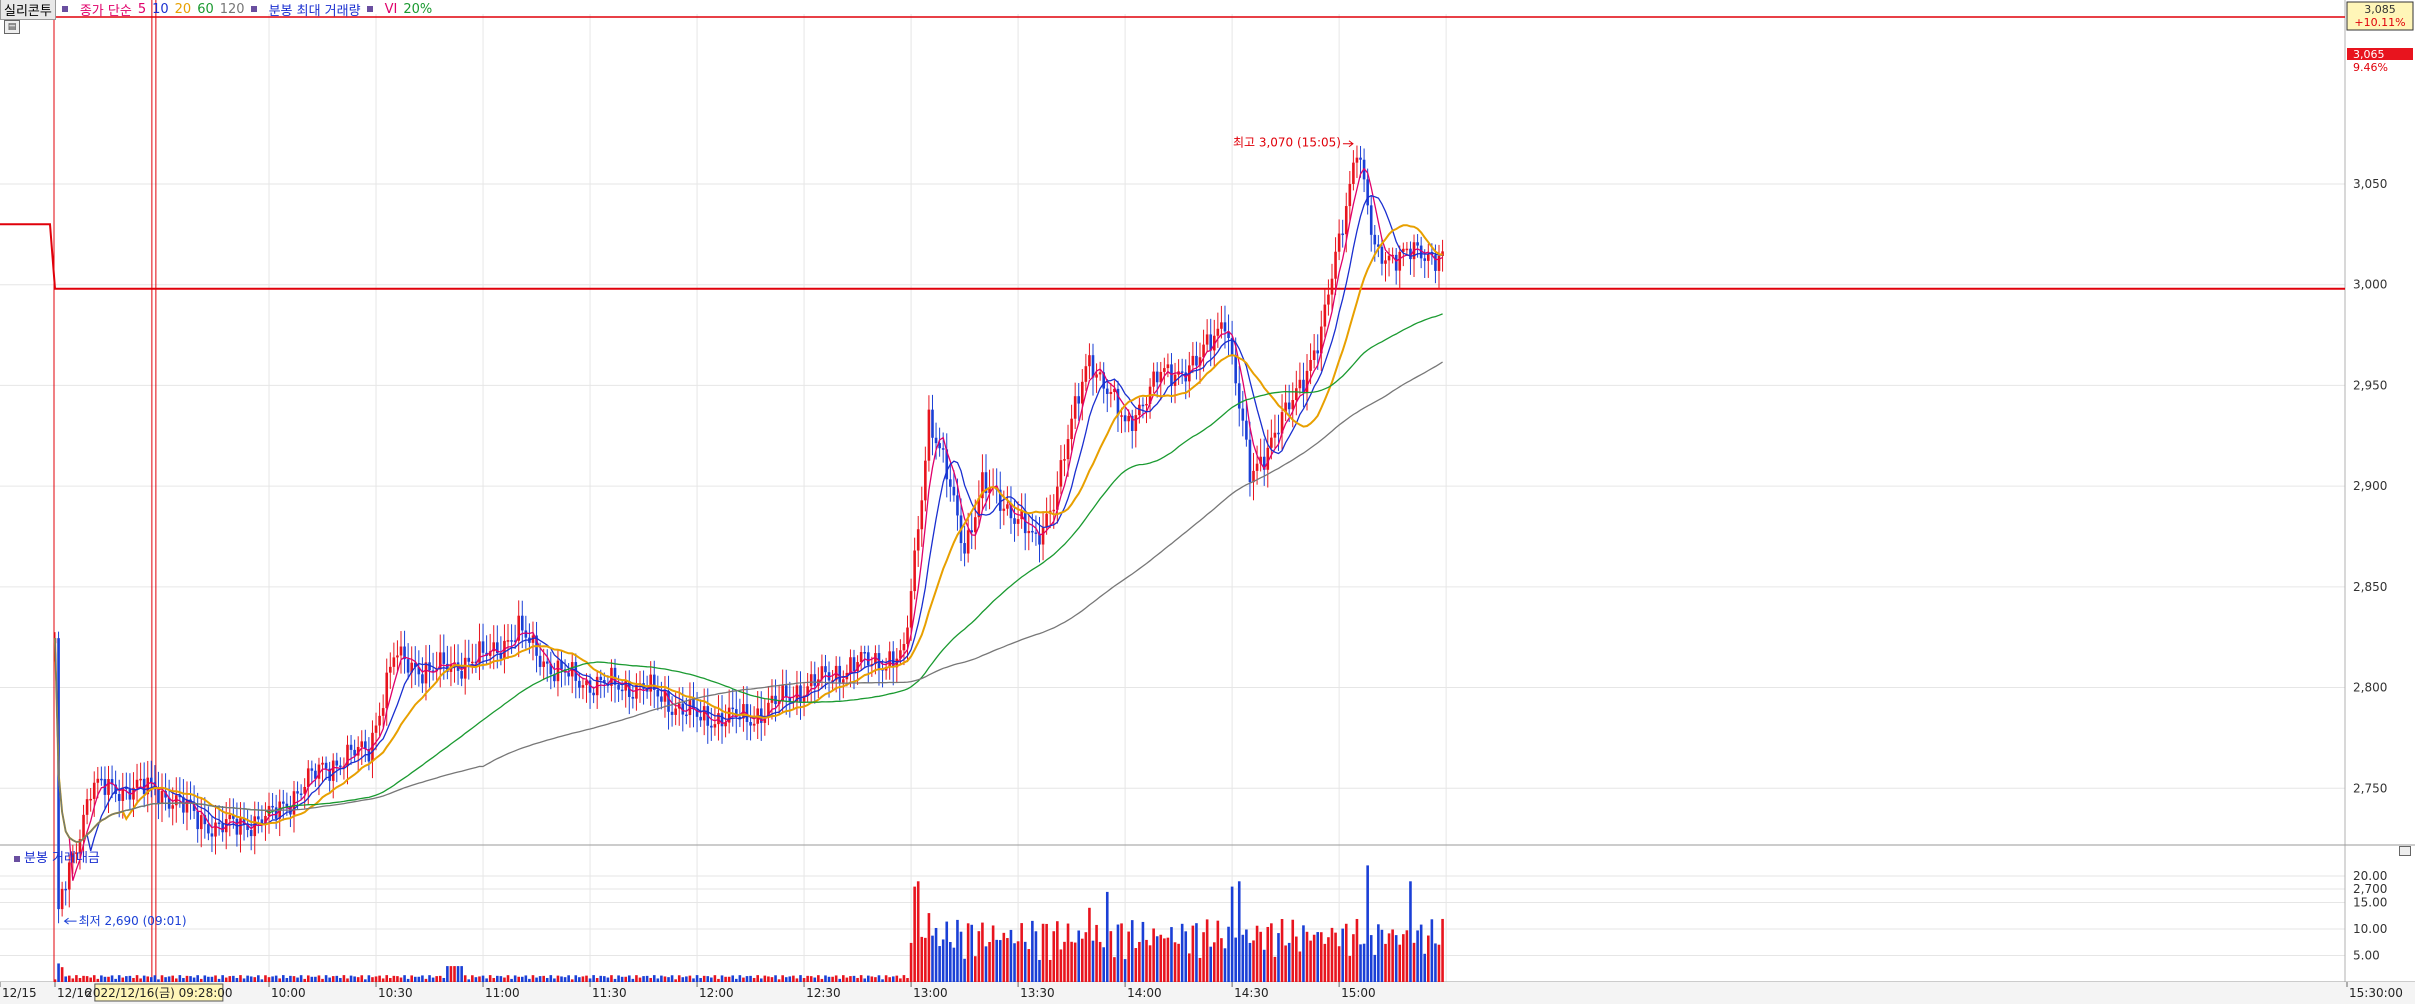 This screenshot has height=1004, width=2415. What do you see at coordinates (418, 9) in the screenshot?
I see `vi-value: 20%` at bounding box center [418, 9].